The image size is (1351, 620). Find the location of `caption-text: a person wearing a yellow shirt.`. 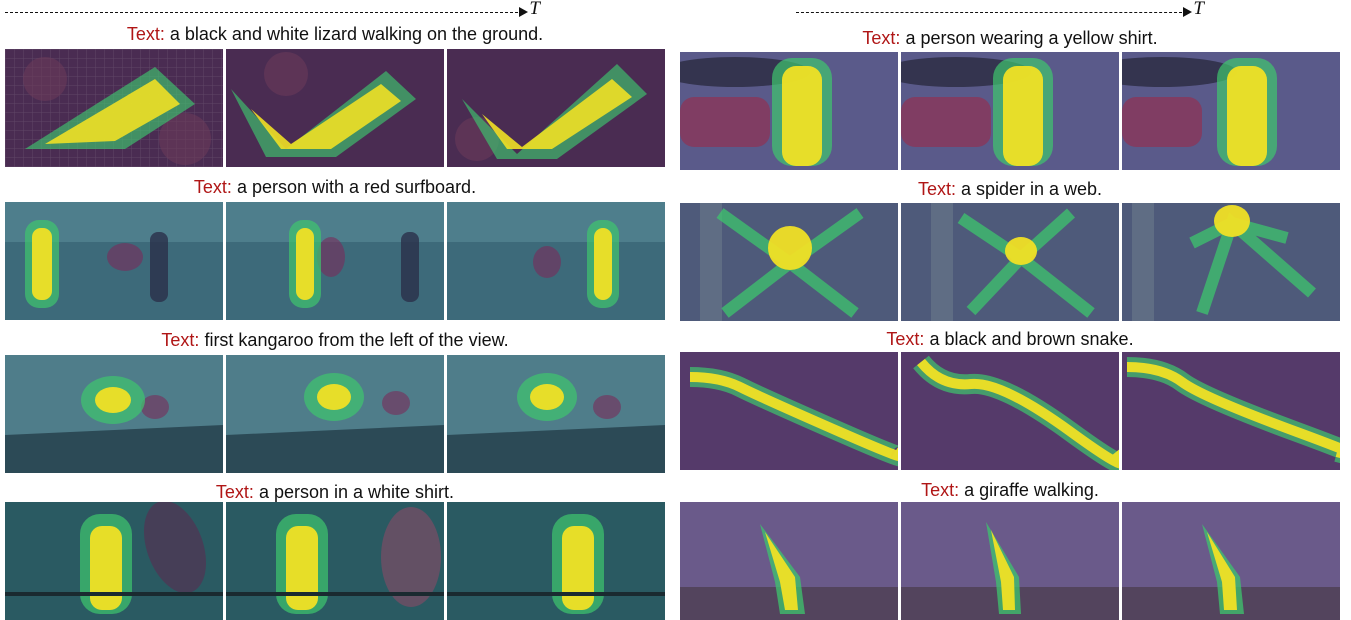

caption-text: a person wearing a yellow shirt. is located at coordinates (1031, 38).